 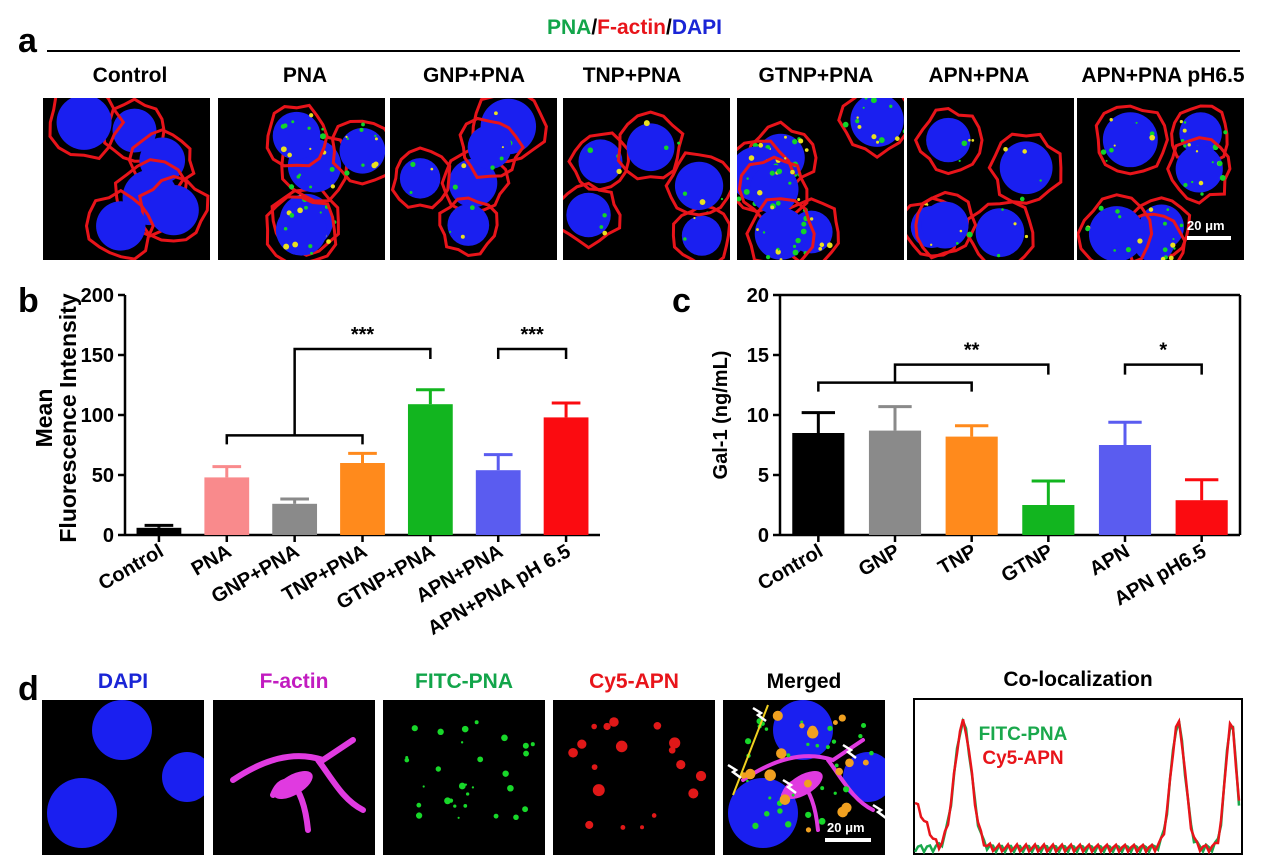 What do you see at coordinates (1163, 75) in the screenshot?
I see `panel-a-header: APN+PNA pH6.5` at bounding box center [1163, 75].